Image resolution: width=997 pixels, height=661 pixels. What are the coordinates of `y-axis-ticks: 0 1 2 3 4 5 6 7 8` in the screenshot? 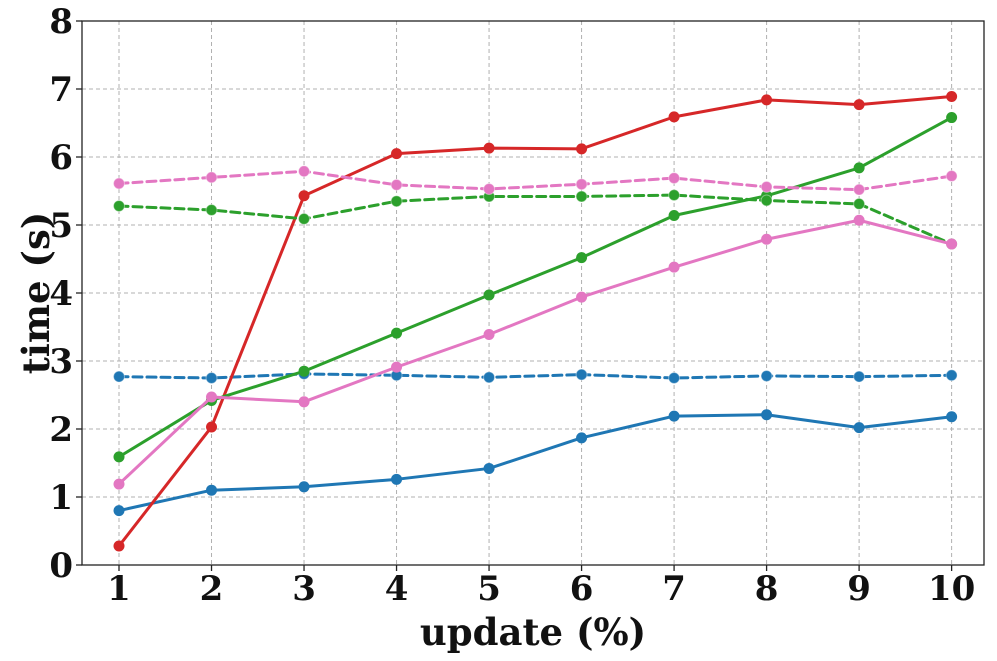 It's located at (65, 294).